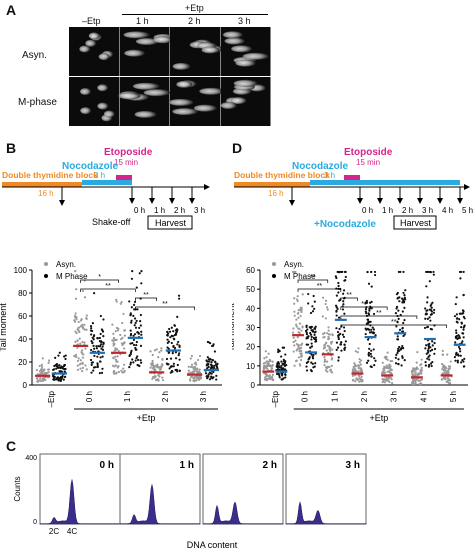  Describe the element at coordinates (203, 396) in the screenshot. I see `x-category-label: 3 h` at that location.